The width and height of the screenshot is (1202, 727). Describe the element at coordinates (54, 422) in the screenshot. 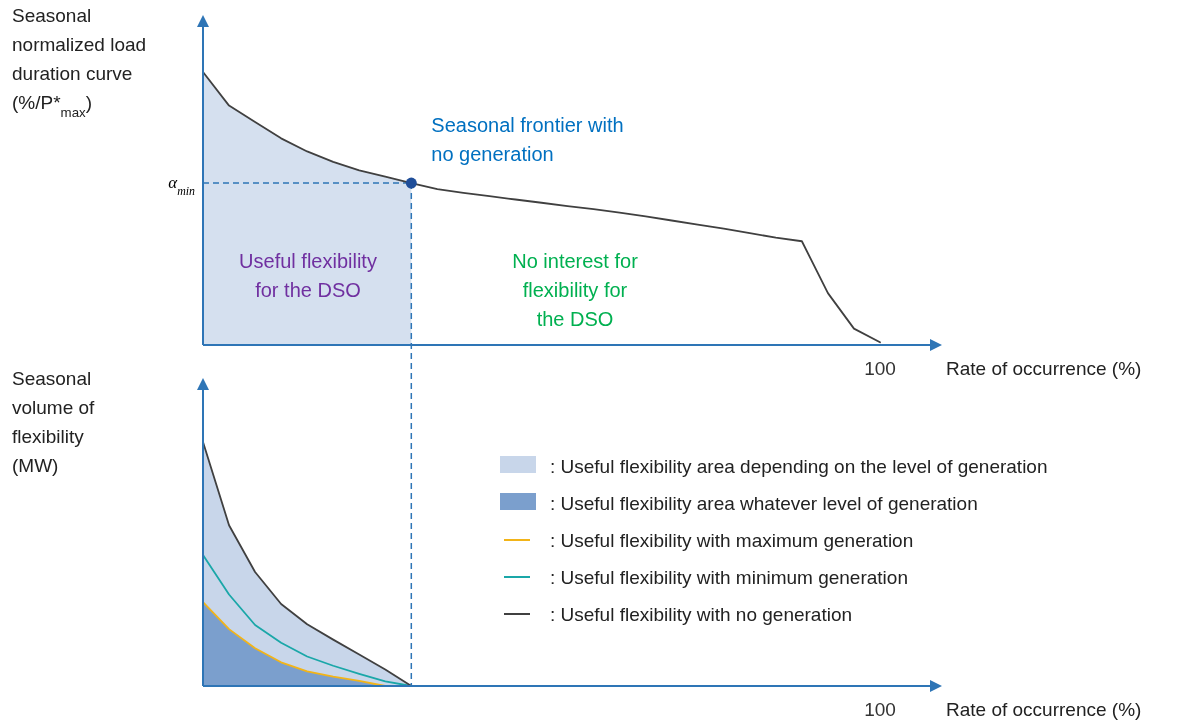

I see `y-axis-title: Seasonal volume of flexibility (MW)` at that location.